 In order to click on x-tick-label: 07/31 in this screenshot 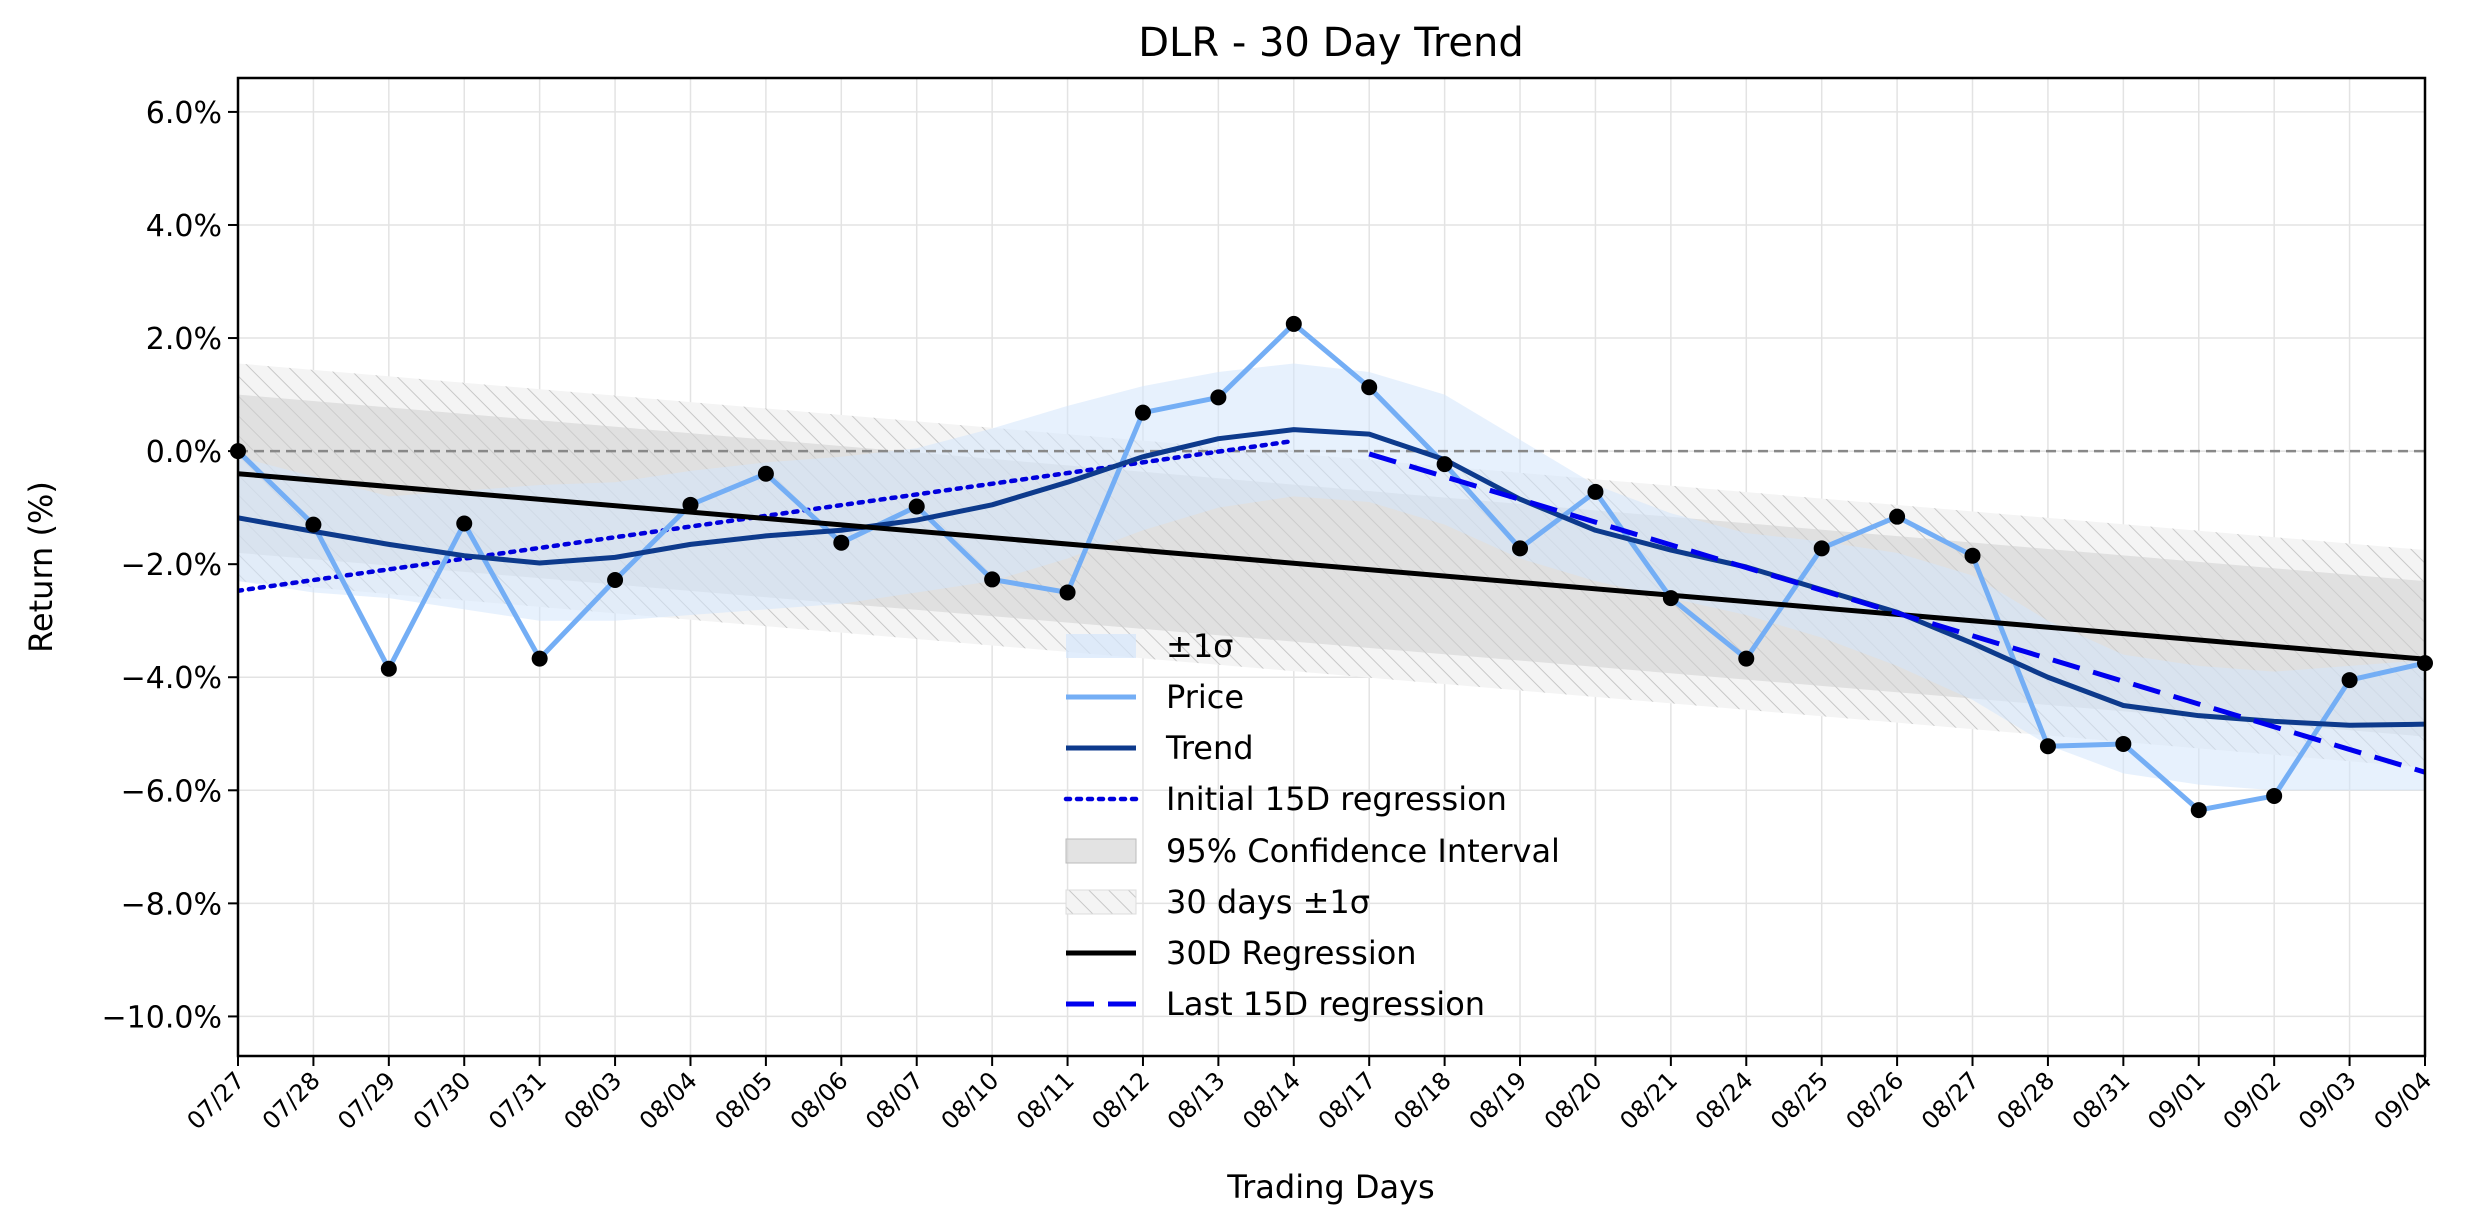, I will do `click(517, 1100)`.